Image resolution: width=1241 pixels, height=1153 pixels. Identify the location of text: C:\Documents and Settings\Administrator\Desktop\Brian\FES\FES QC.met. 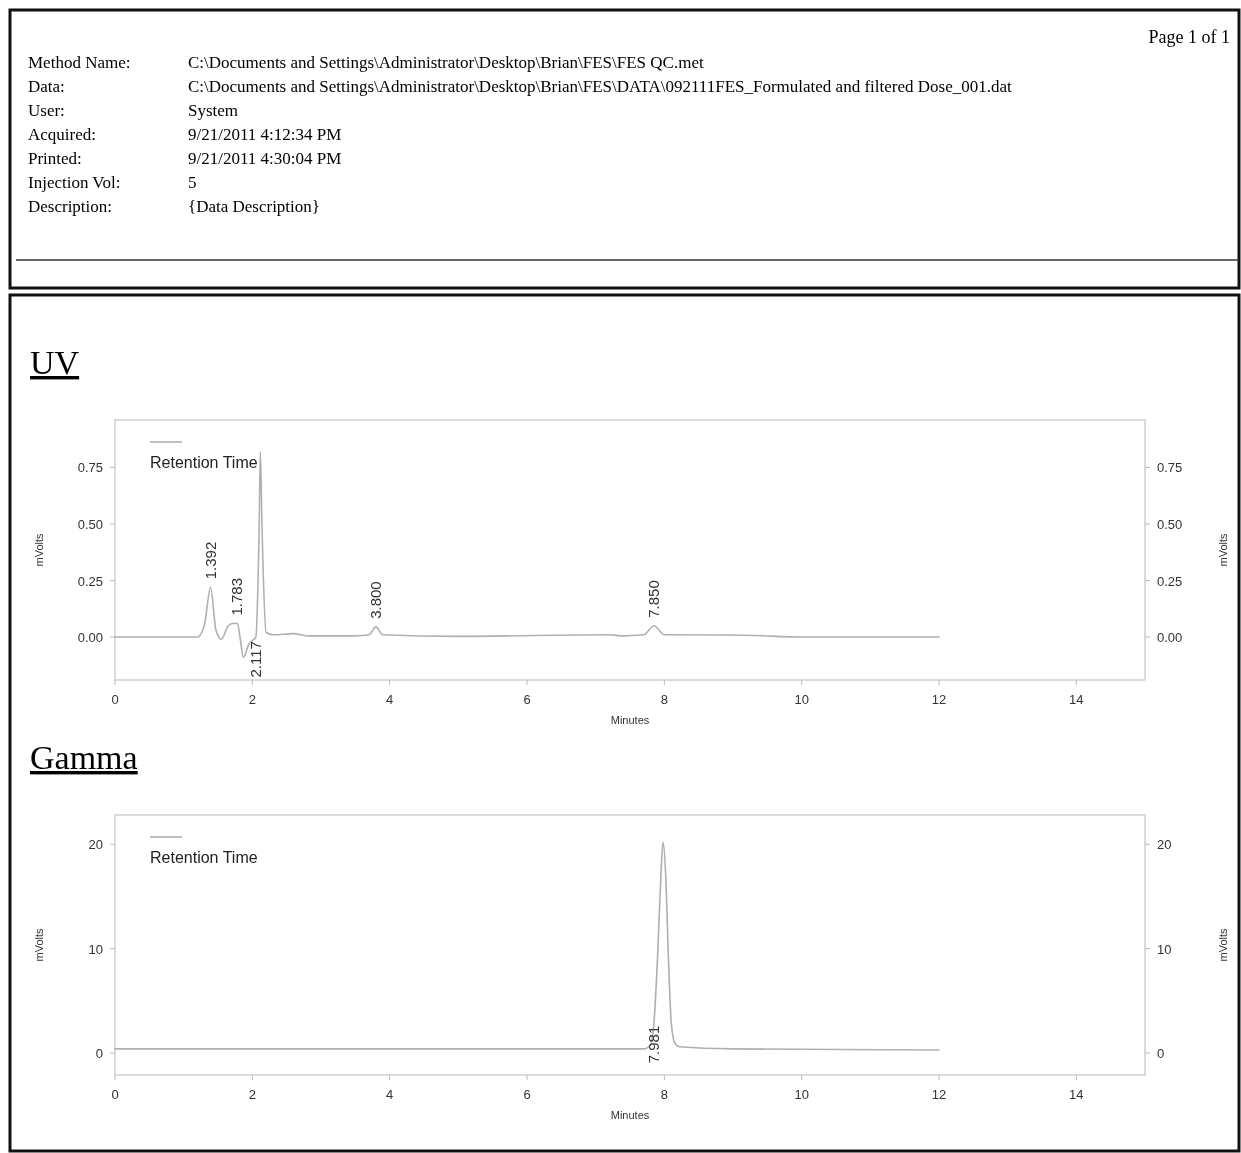
(446, 62).